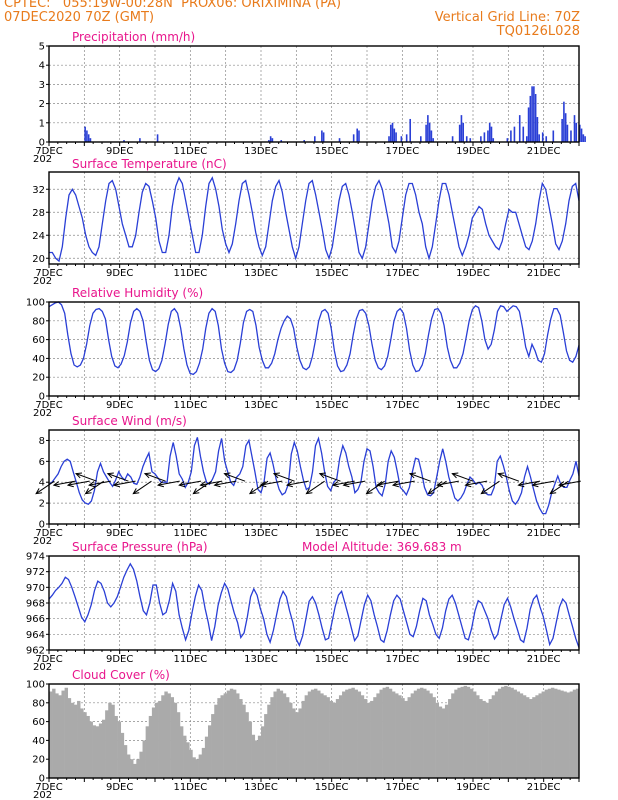 This screenshot has height=800, width=618. Describe the element at coordinates (38, 321) in the screenshot. I see `y-tick-label: 80` at that location.